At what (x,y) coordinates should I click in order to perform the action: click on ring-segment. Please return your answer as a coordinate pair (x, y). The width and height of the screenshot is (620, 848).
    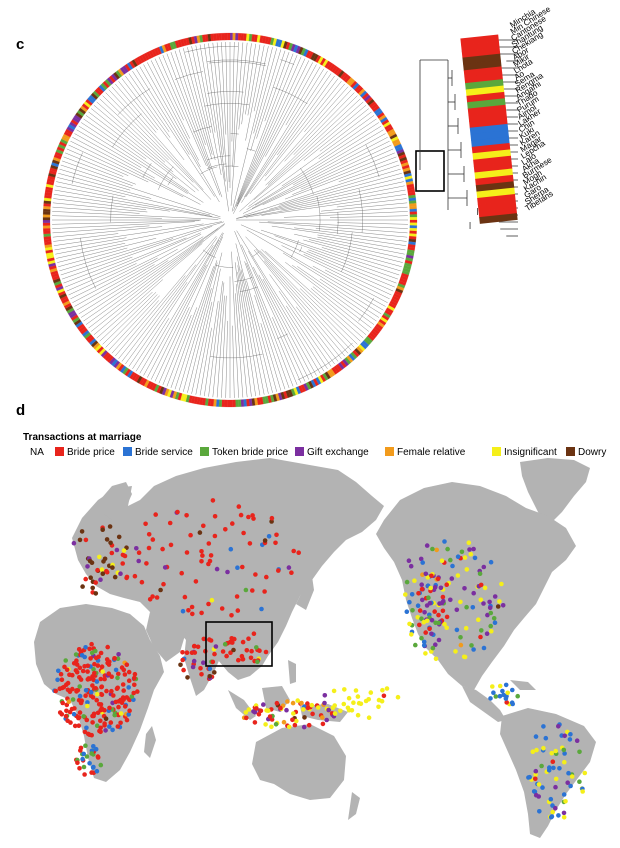
    Looking at the image, I should click on (413, 227).